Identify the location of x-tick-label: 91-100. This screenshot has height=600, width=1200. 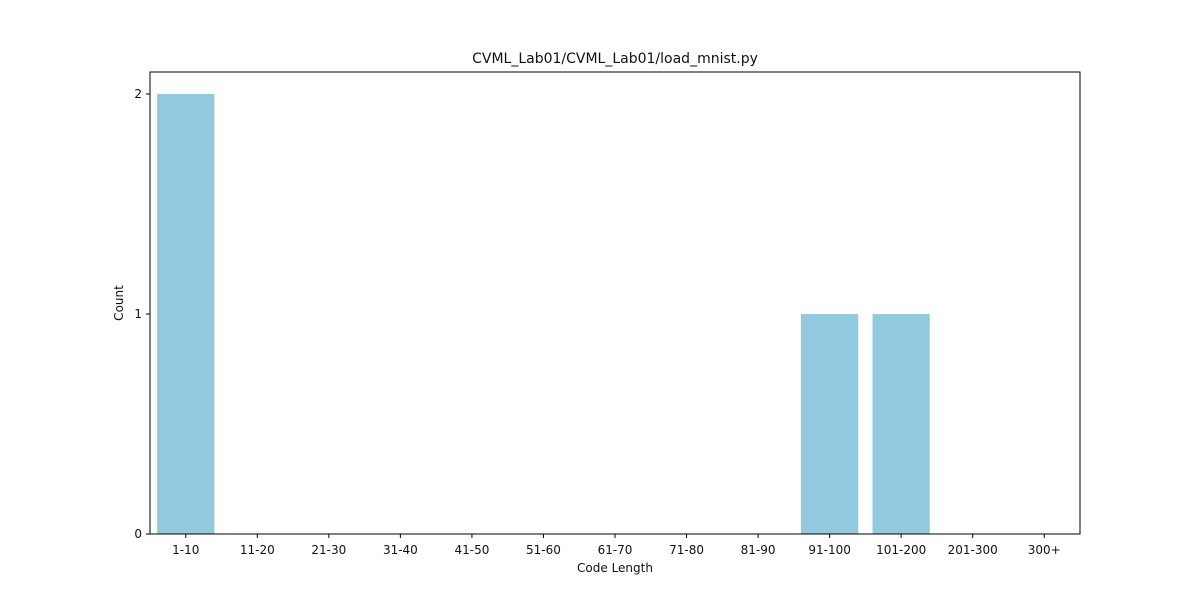
(829, 550).